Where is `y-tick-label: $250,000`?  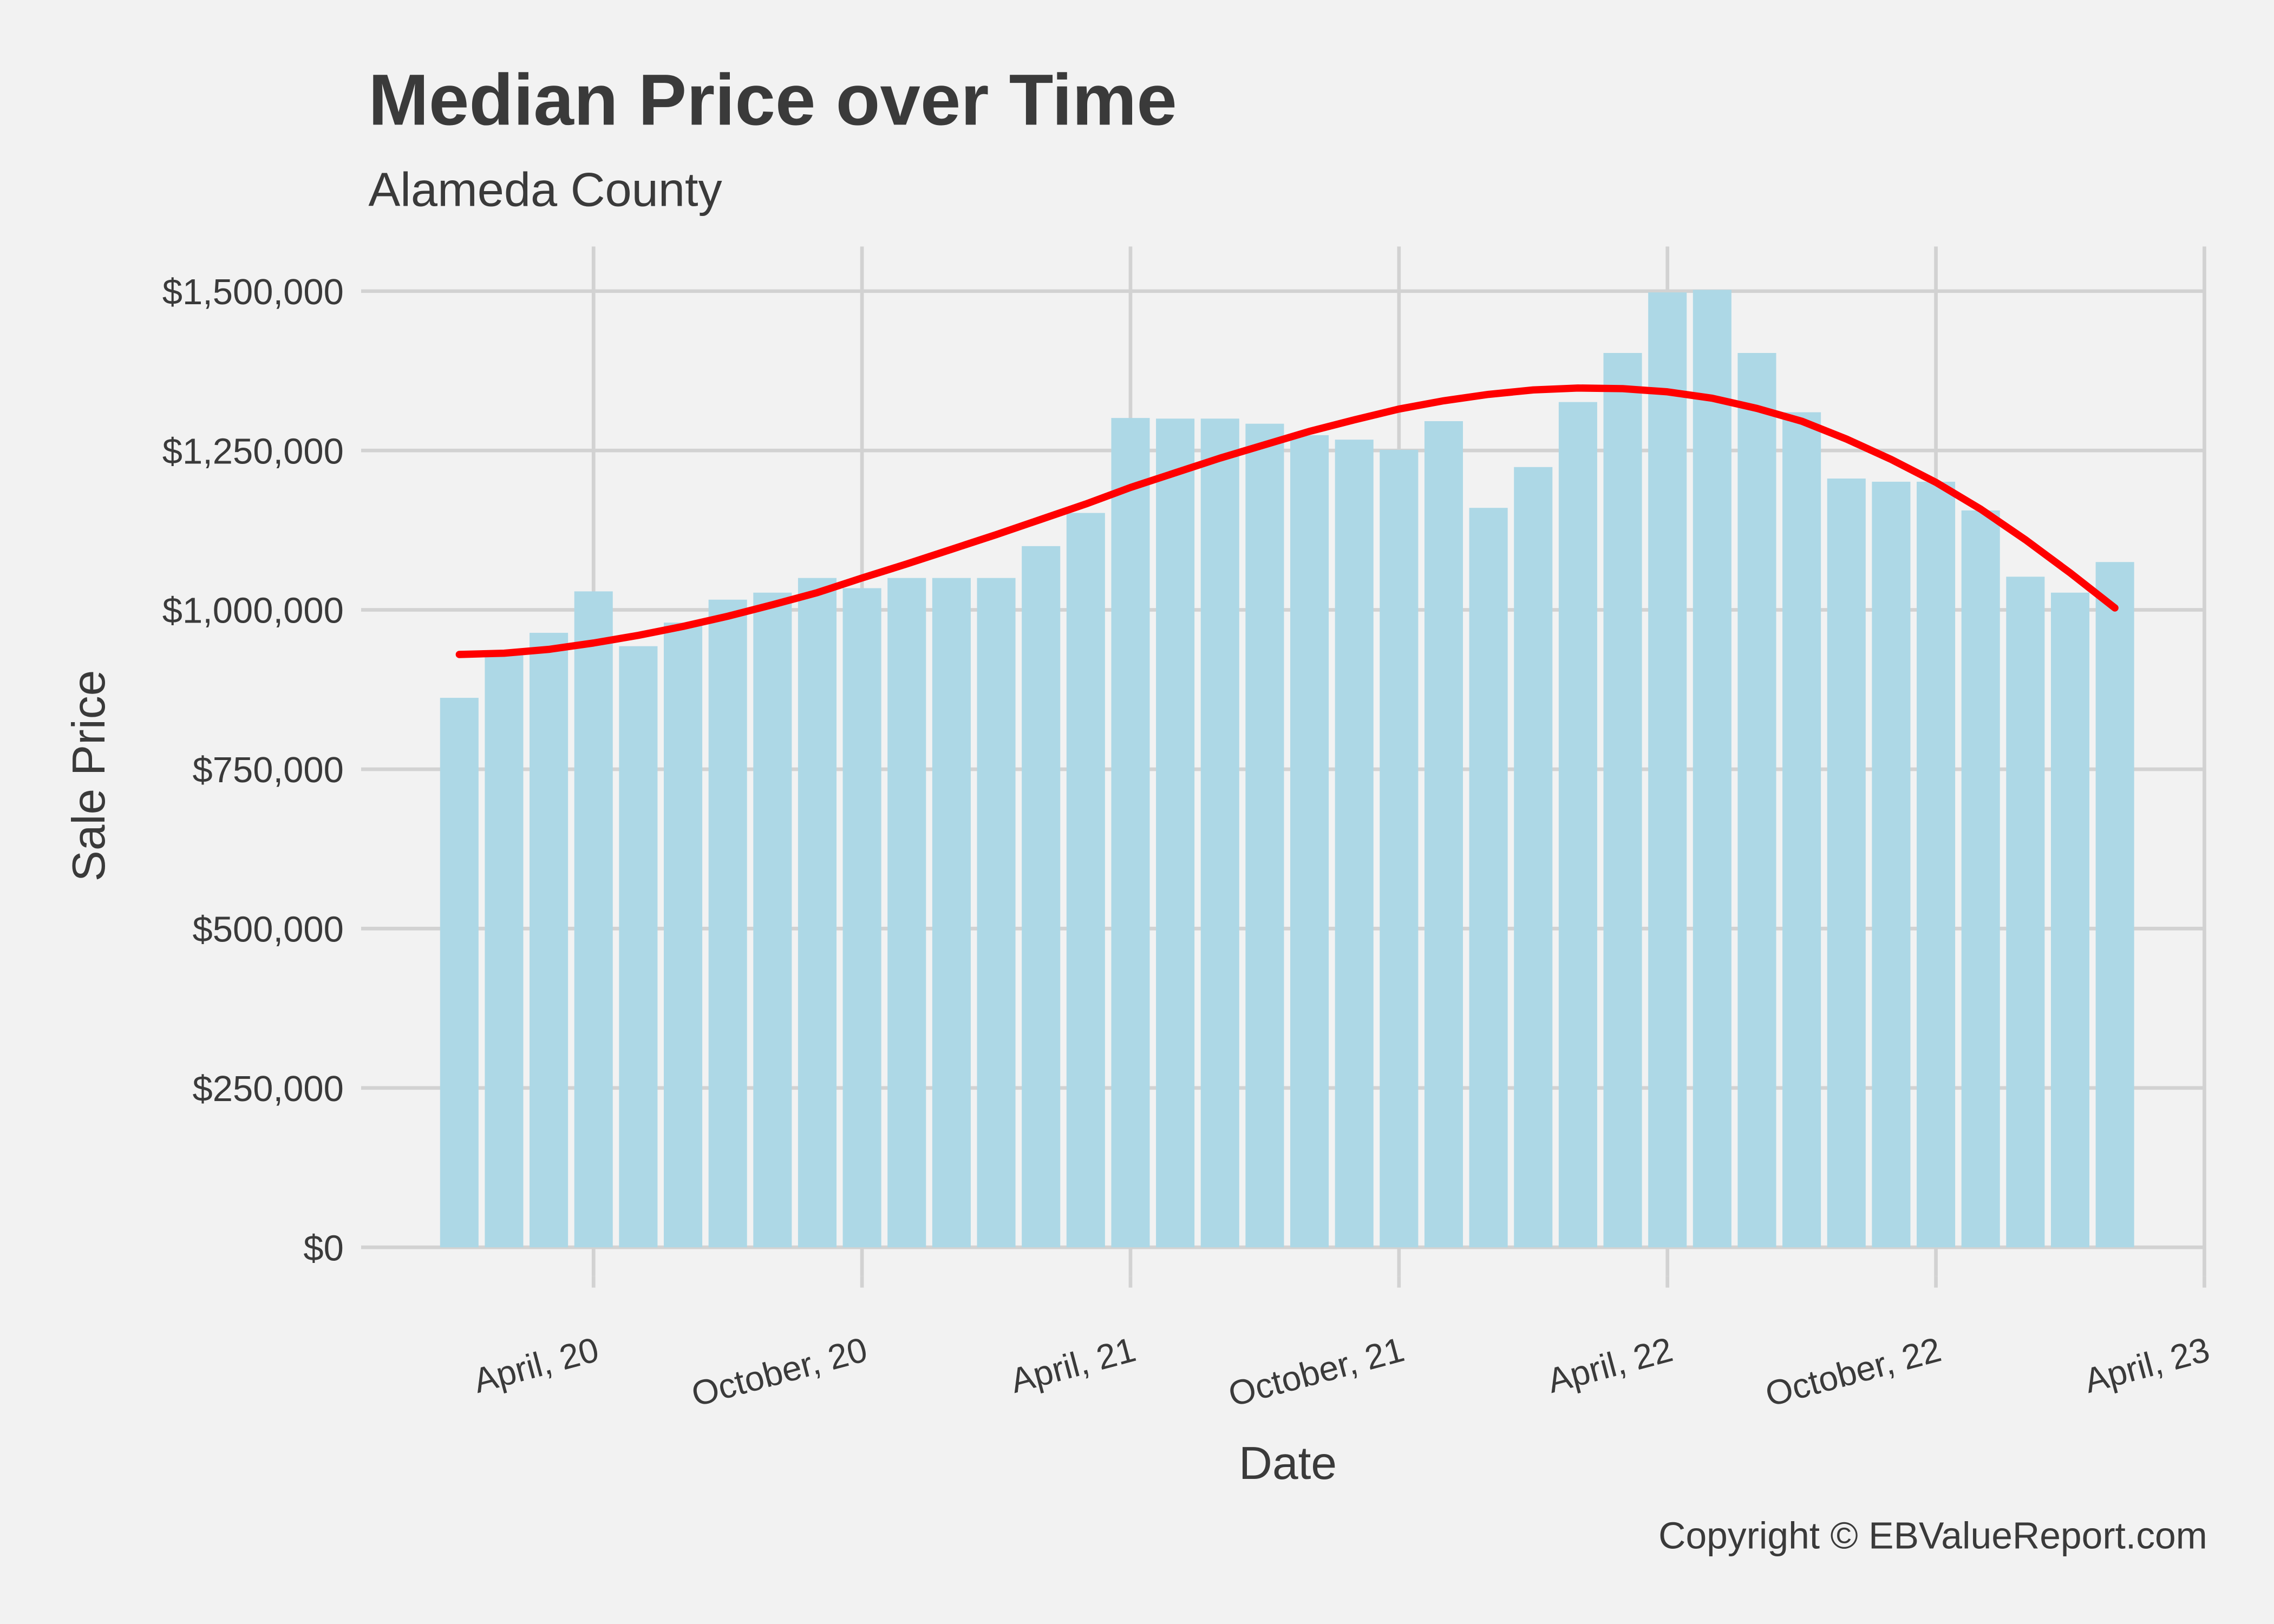
y-tick-label: $250,000 is located at coordinates (269, 1089).